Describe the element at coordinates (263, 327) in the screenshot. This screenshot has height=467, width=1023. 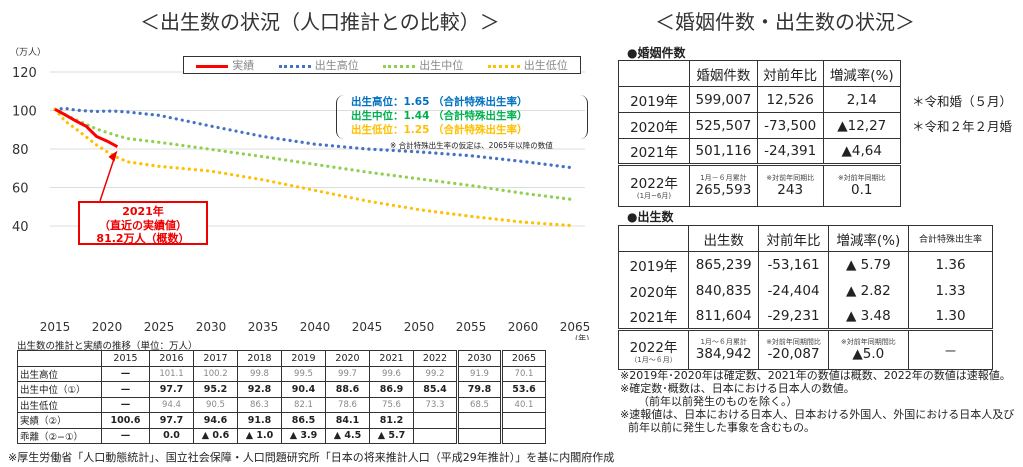
I see `x-tick-label: 2035` at that location.